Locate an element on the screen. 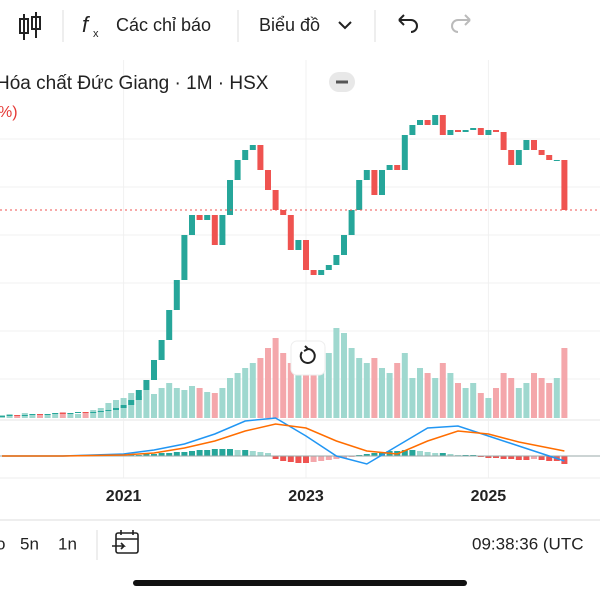 The image size is (600, 600). macd-line is located at coordinates (283, 441).